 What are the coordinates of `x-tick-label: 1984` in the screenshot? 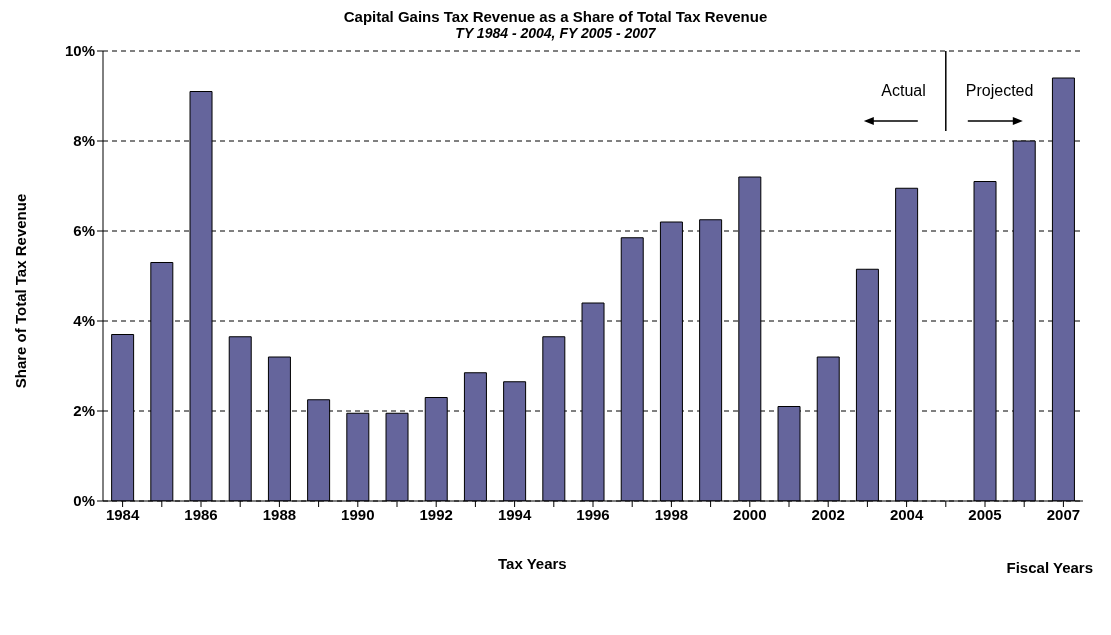 It's located at (122, 514).